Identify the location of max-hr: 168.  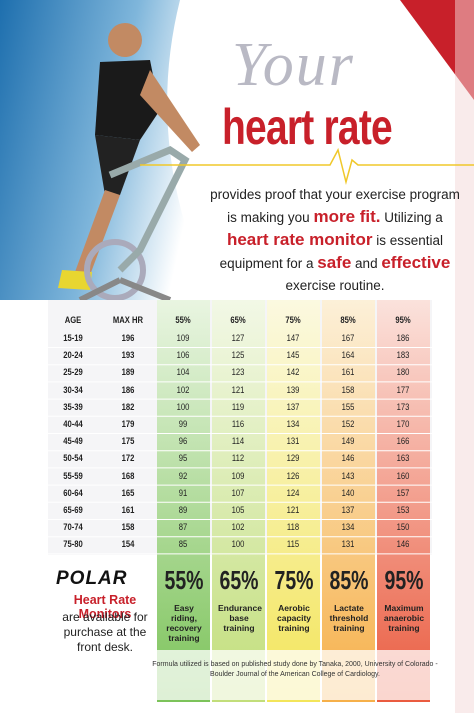
(128, 475).